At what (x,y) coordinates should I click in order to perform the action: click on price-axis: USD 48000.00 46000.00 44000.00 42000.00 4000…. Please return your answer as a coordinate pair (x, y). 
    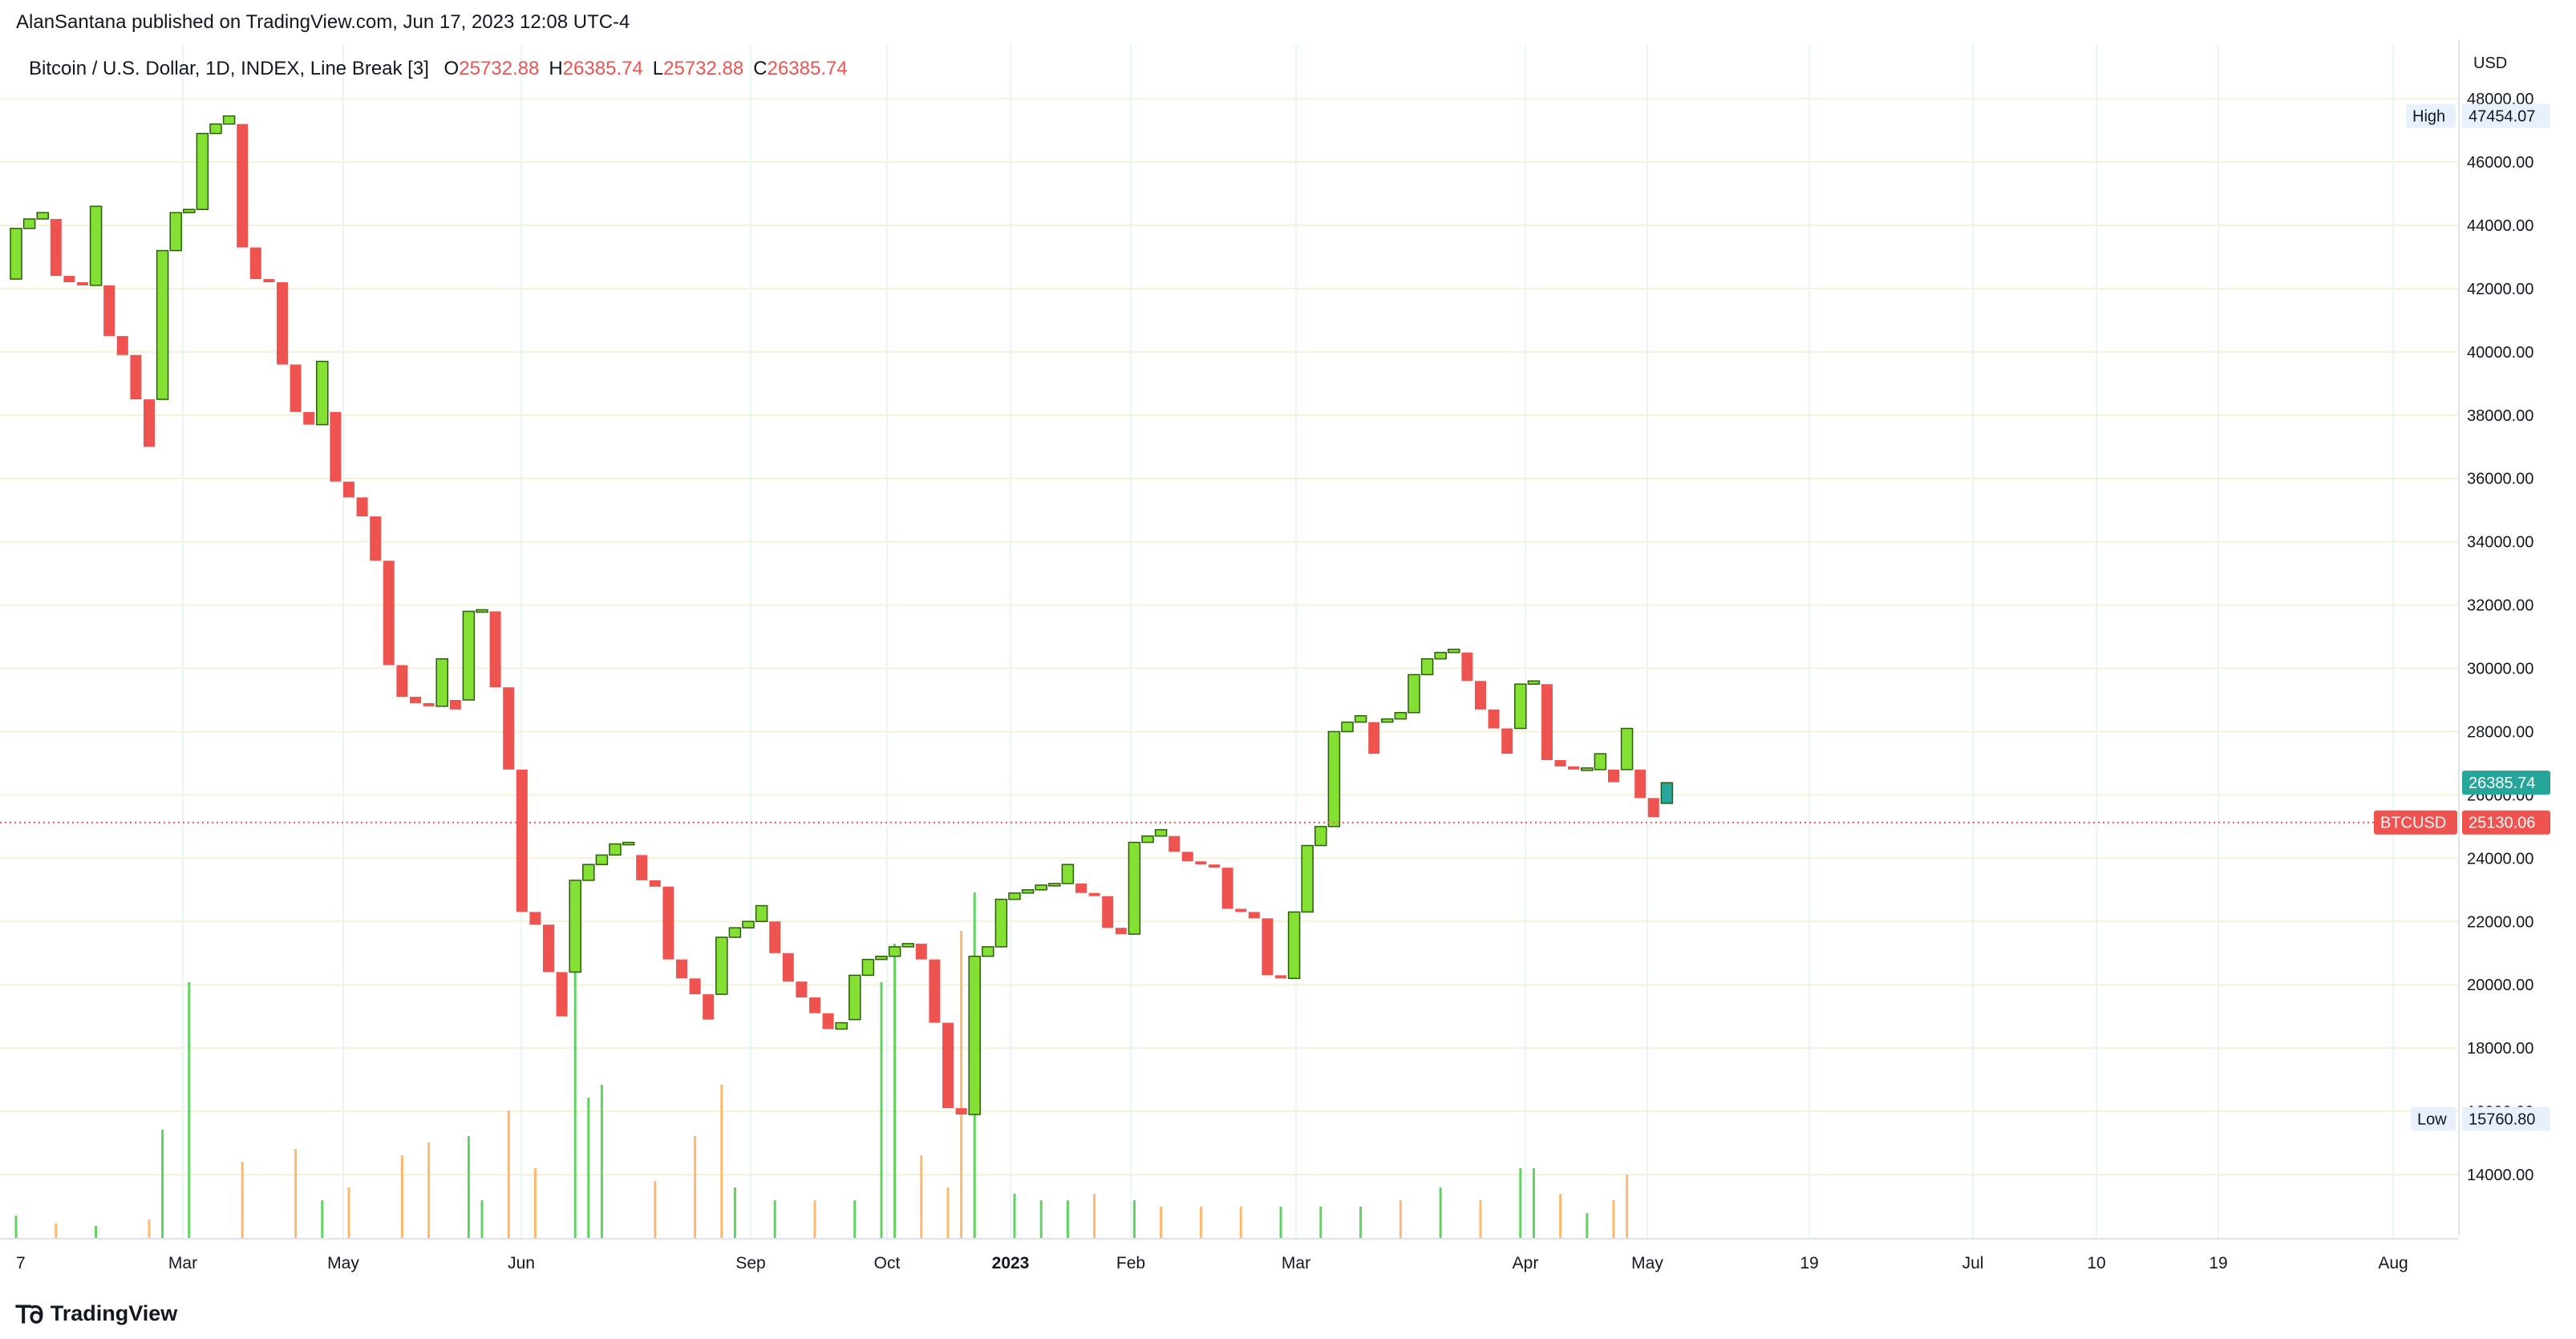
    Looking at the image, I should click on (2495, 637).